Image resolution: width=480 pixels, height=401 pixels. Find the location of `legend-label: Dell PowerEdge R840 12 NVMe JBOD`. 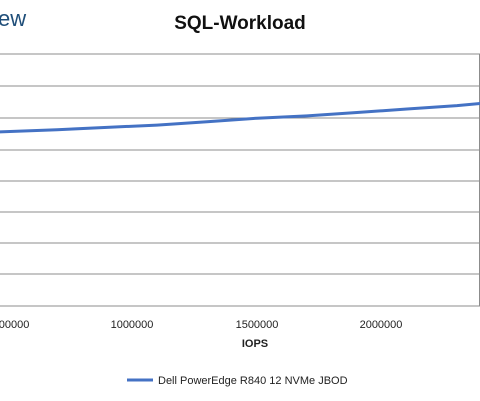

legend-label: Dell PowerEdge R840 12 NVMe JBOD is located at coordinates (253, 381).